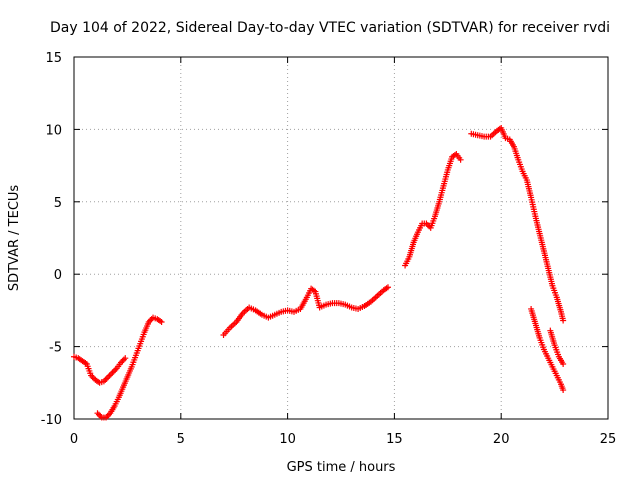 This screenshot has height=480, width=640. I want to click on y-tick-label: 10, so click(53, 130).